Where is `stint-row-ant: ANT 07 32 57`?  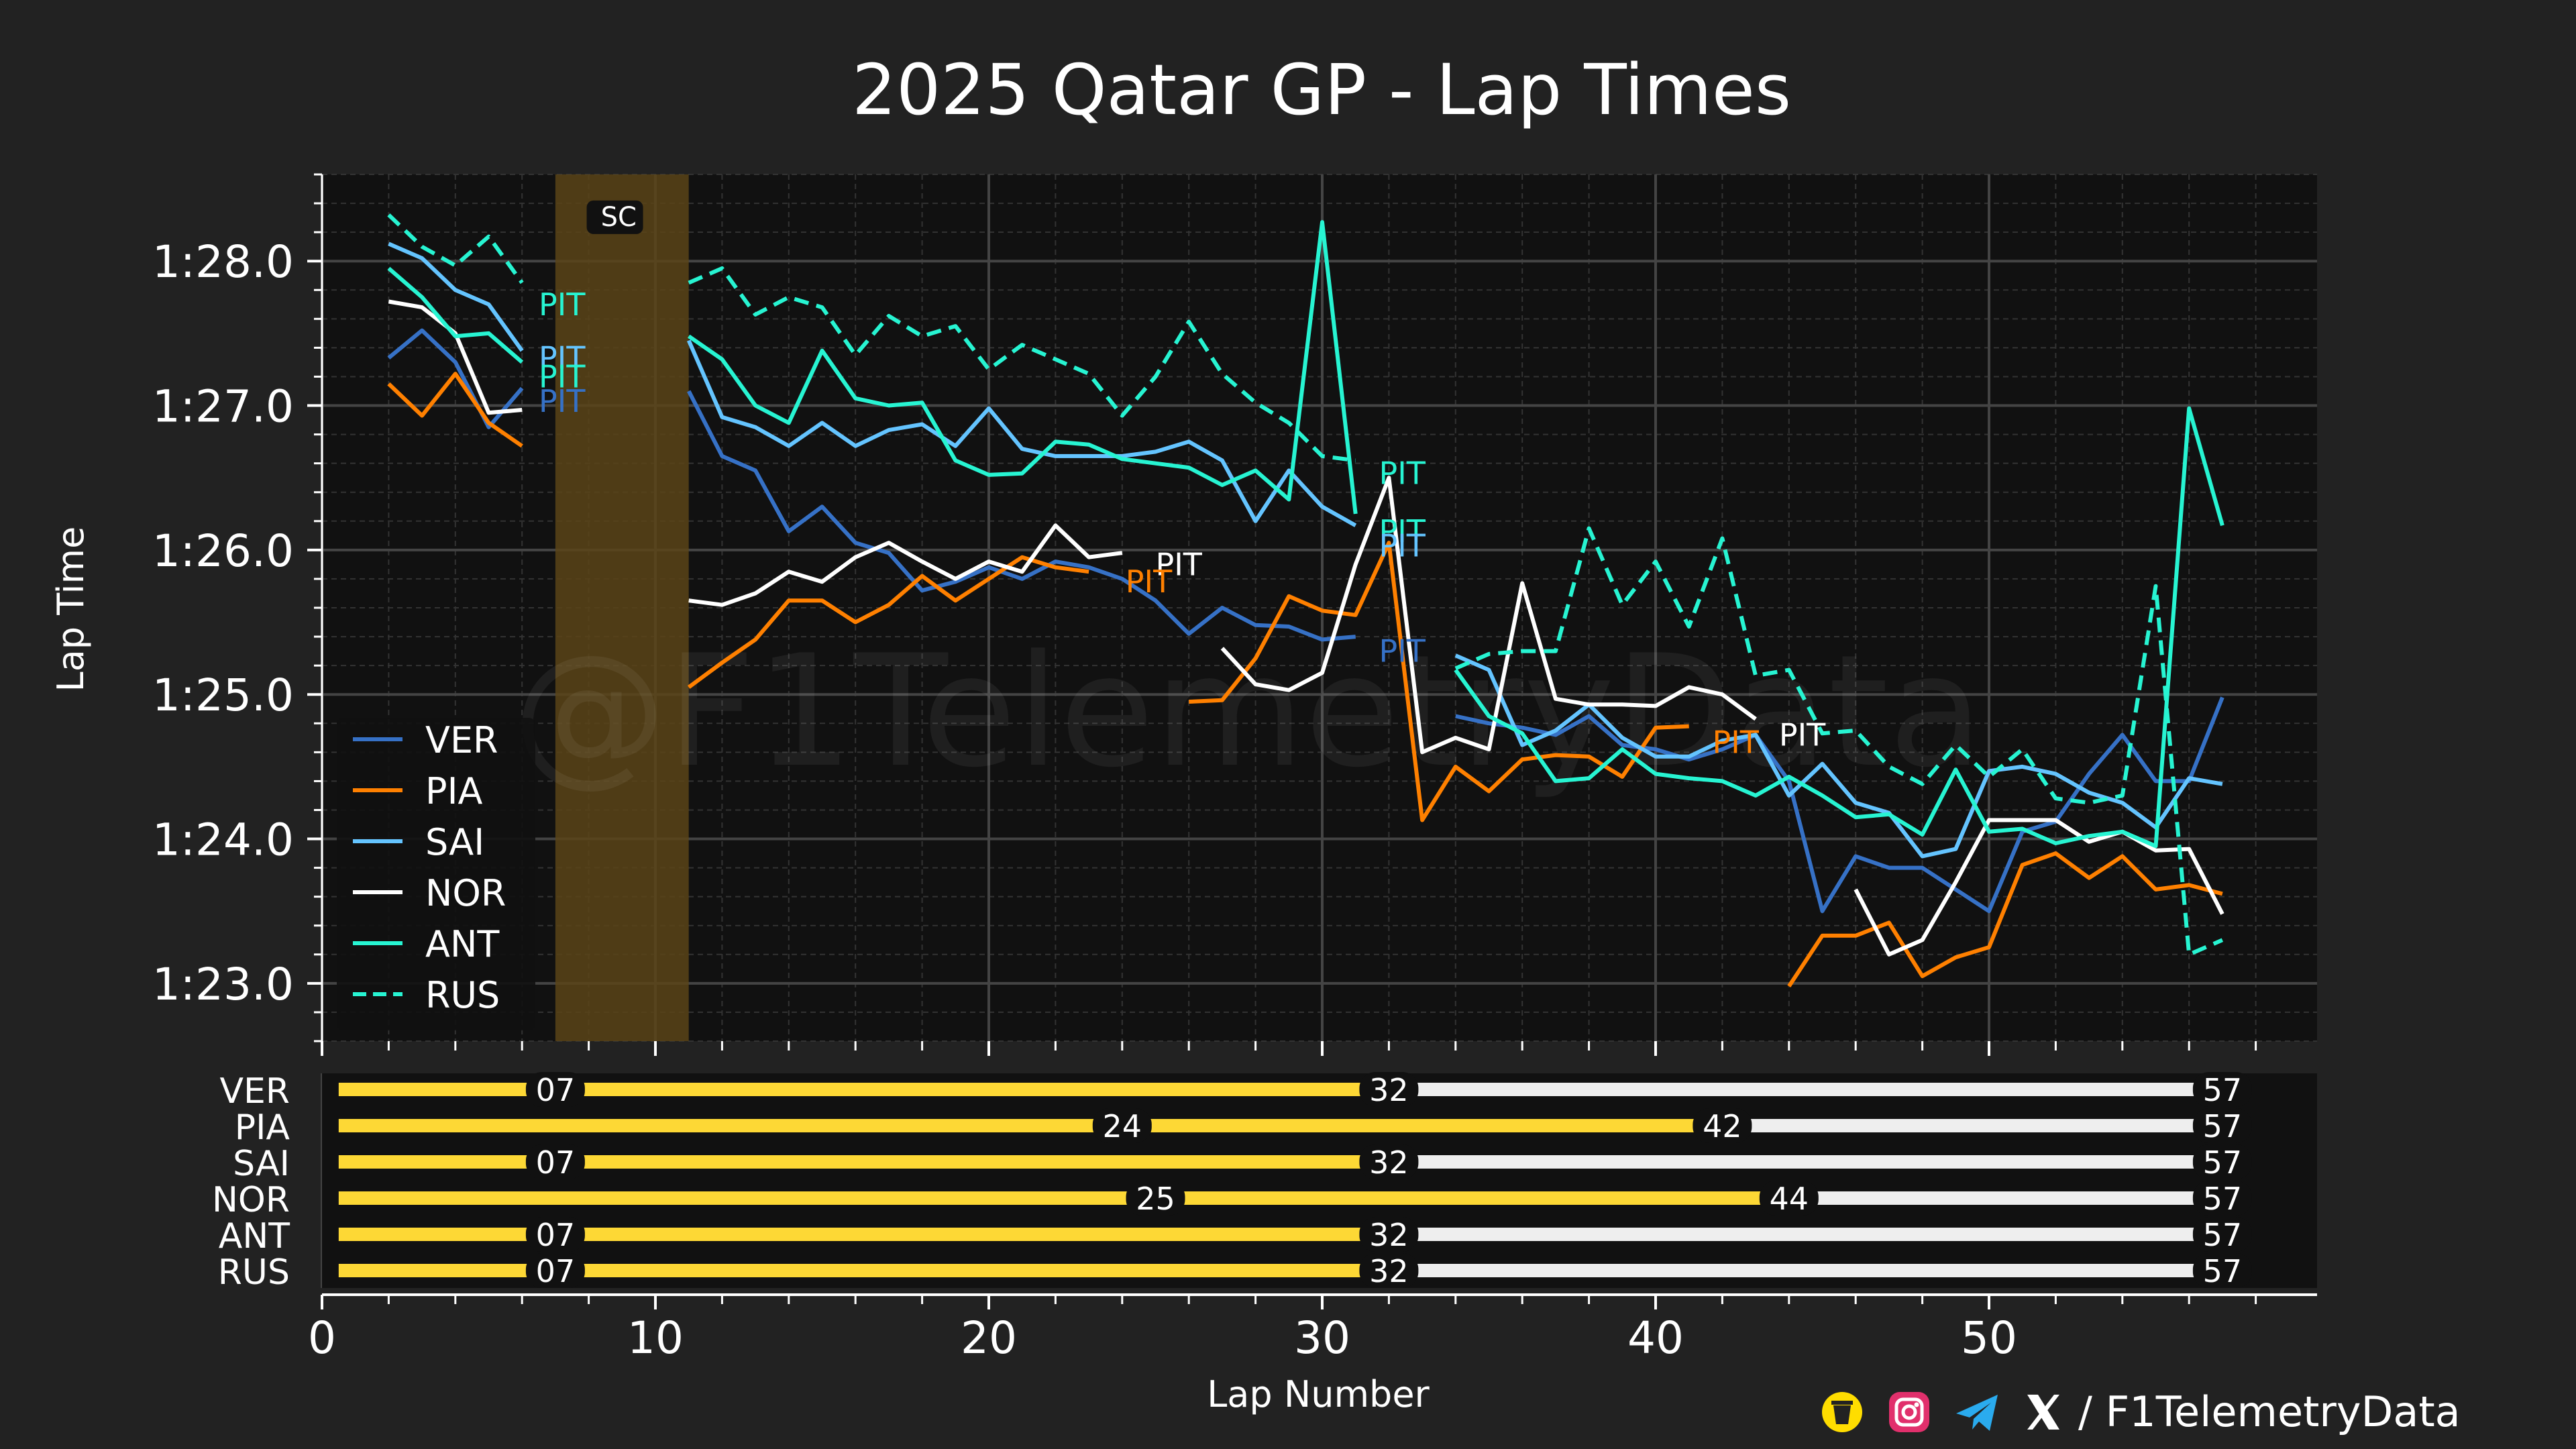
stint-row-ant: ANT 07 32 57 is located at coordinates (1235, 1236).